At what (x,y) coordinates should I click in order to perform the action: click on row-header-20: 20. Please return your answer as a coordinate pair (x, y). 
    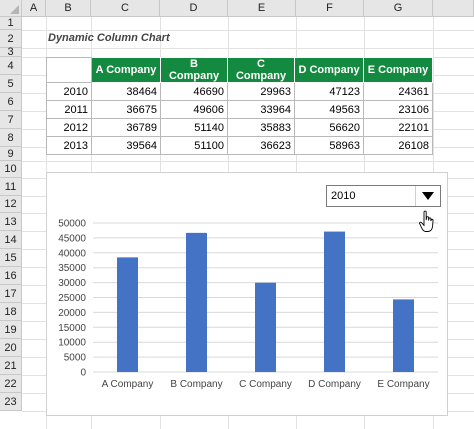
    Looking at the image, I should click on (11, 348).